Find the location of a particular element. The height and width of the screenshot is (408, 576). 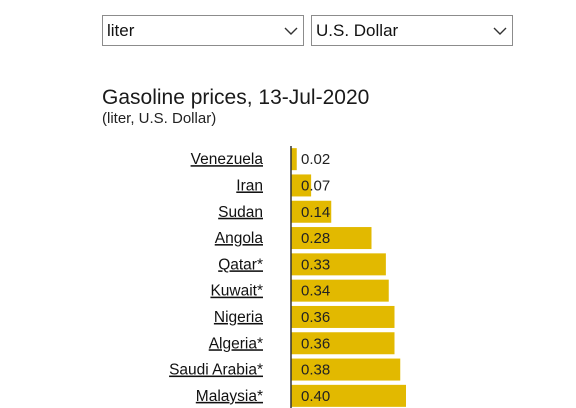

currency-select-value: U.S. Dollar is located at coordinates (357, 30).